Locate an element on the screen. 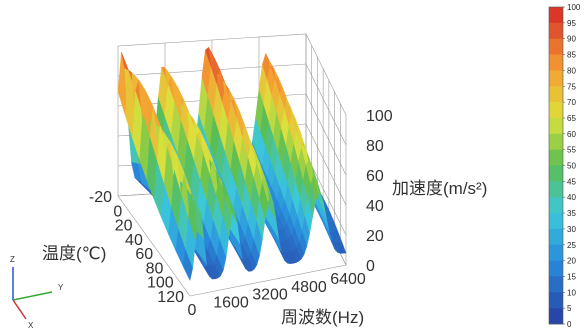 Image resolution: width=585 pixels, height=331 pixels. y-axis-title: 温度(℃) is located at coordinates (74, 253).